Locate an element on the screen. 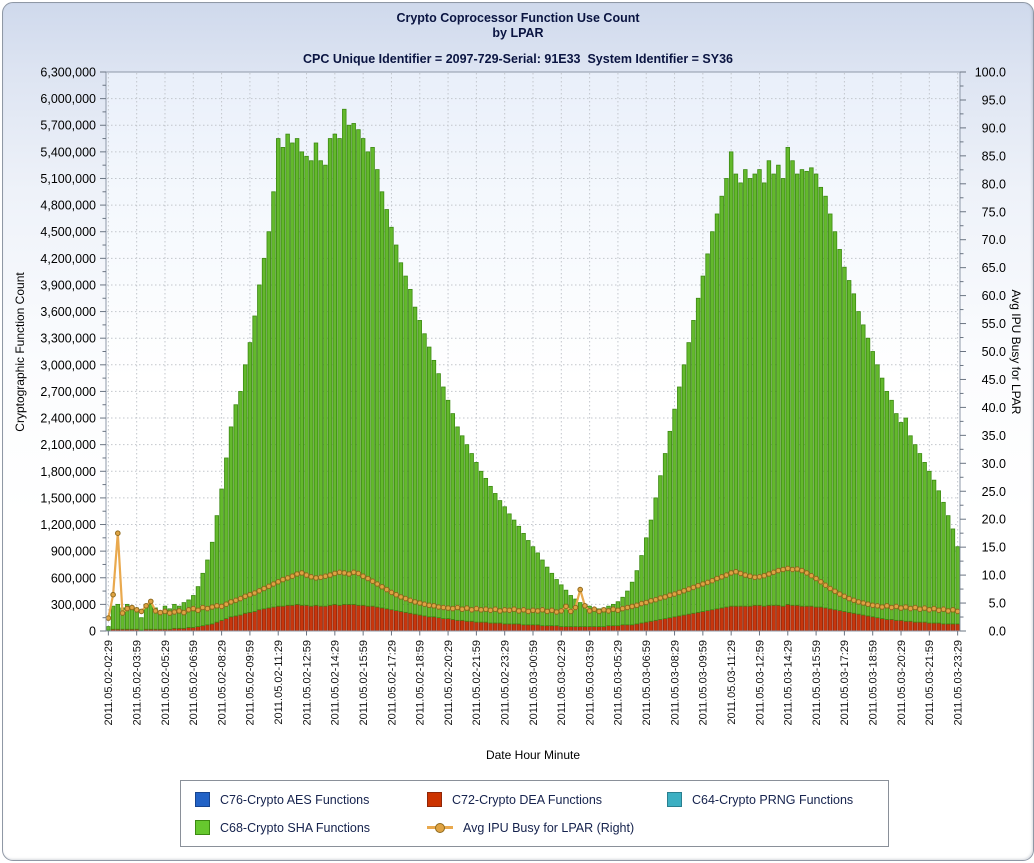  svg-text: 2011.05.02-23:29 is located at coordinates (505, 682).